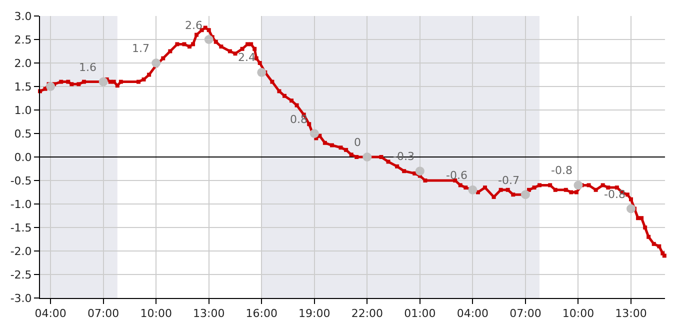  Describe the element at coordinates (21, 275) in the screenshot. I see `y-tick-label: -2.5` at that location.